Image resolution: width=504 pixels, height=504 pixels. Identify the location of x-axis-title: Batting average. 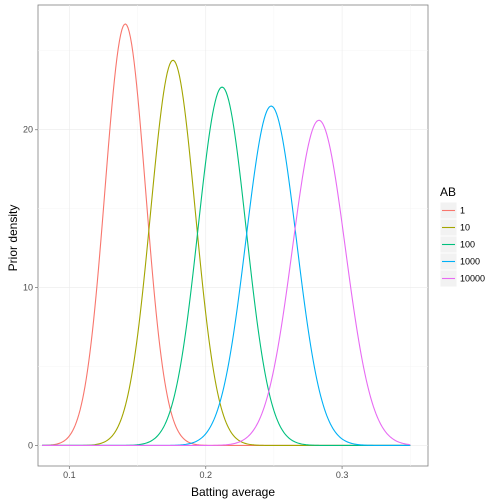
(233, 492).